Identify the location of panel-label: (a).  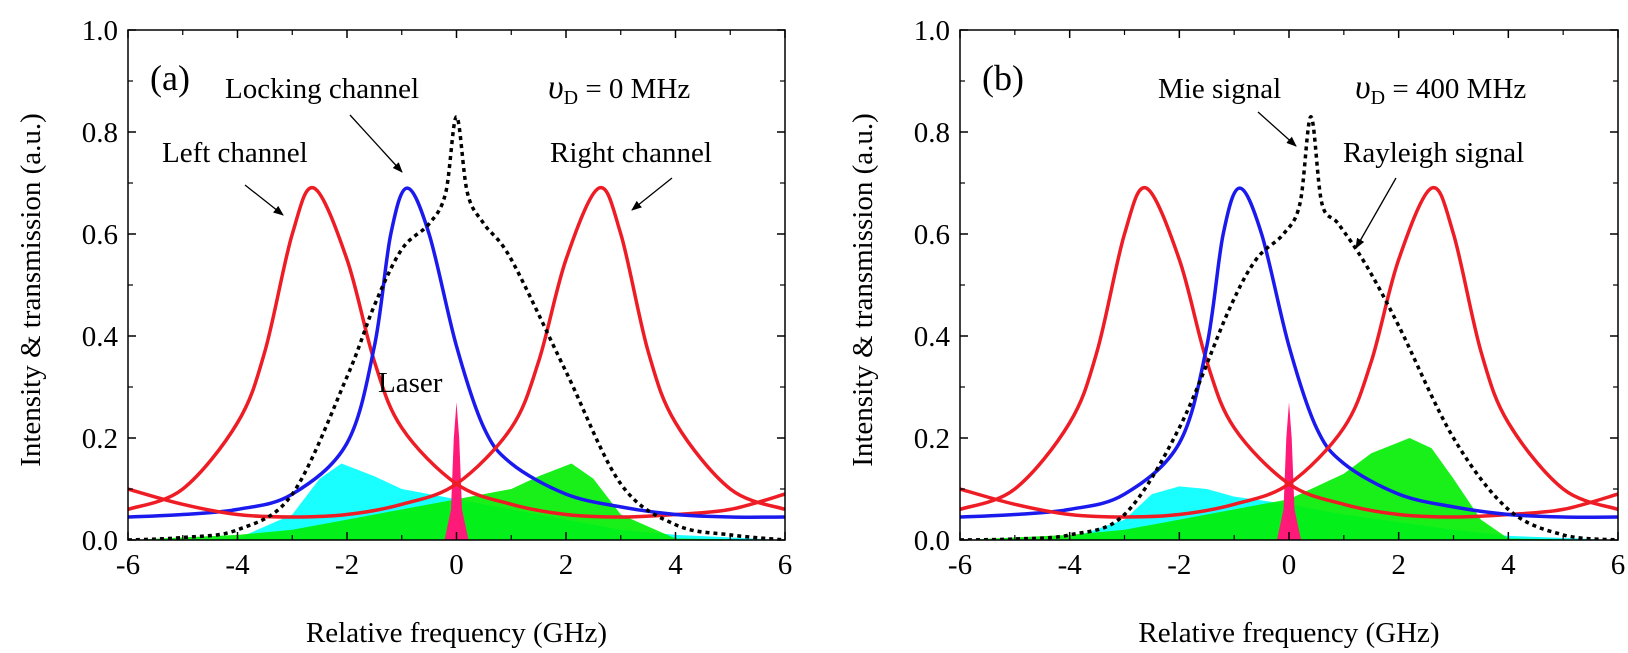
(170, 78).